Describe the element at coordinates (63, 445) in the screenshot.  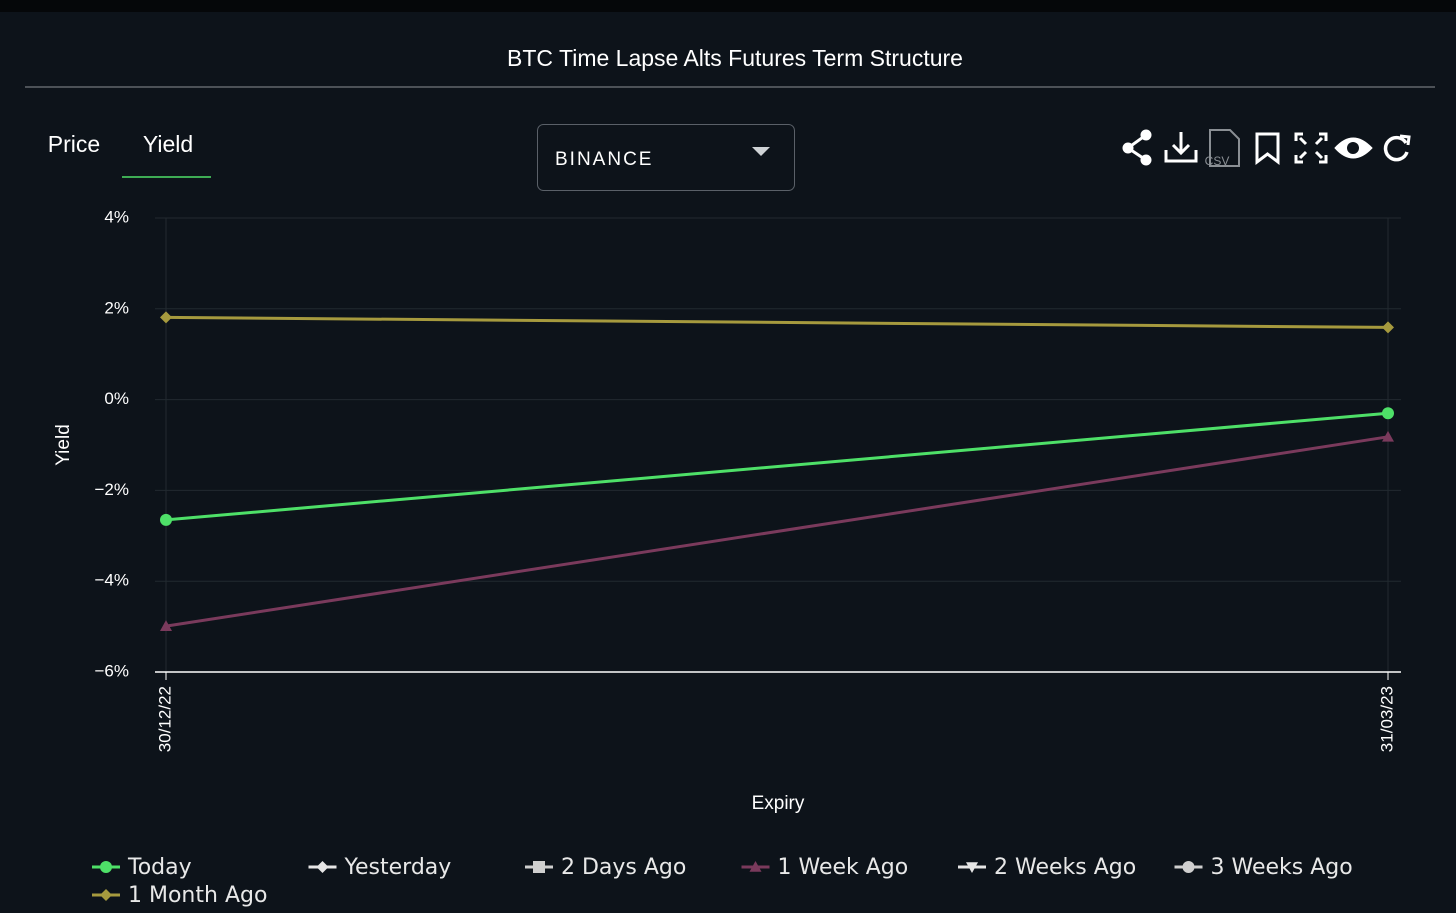
I see `y-axis-label: Yield` at that location.